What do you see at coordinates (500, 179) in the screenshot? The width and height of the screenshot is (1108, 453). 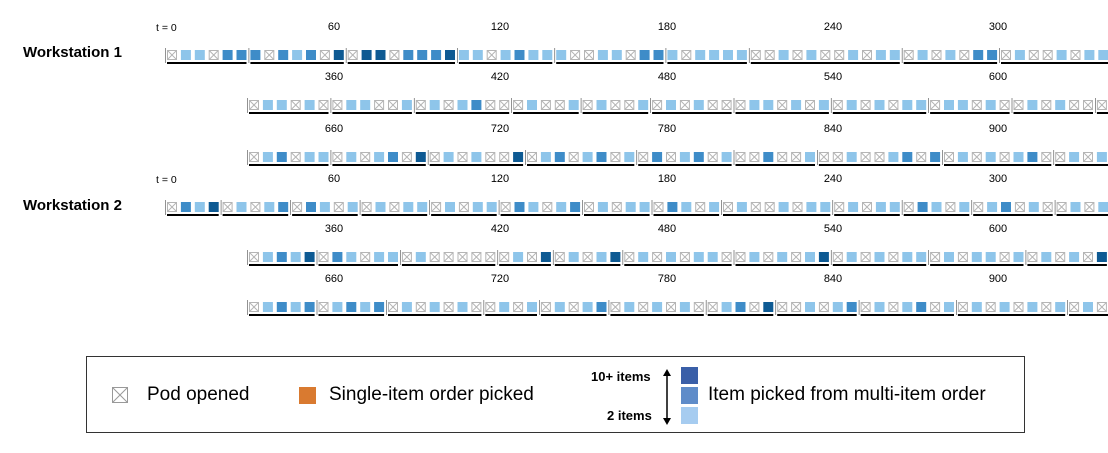 I see `time-tick-label: 120` at bounding box center [500, 179].